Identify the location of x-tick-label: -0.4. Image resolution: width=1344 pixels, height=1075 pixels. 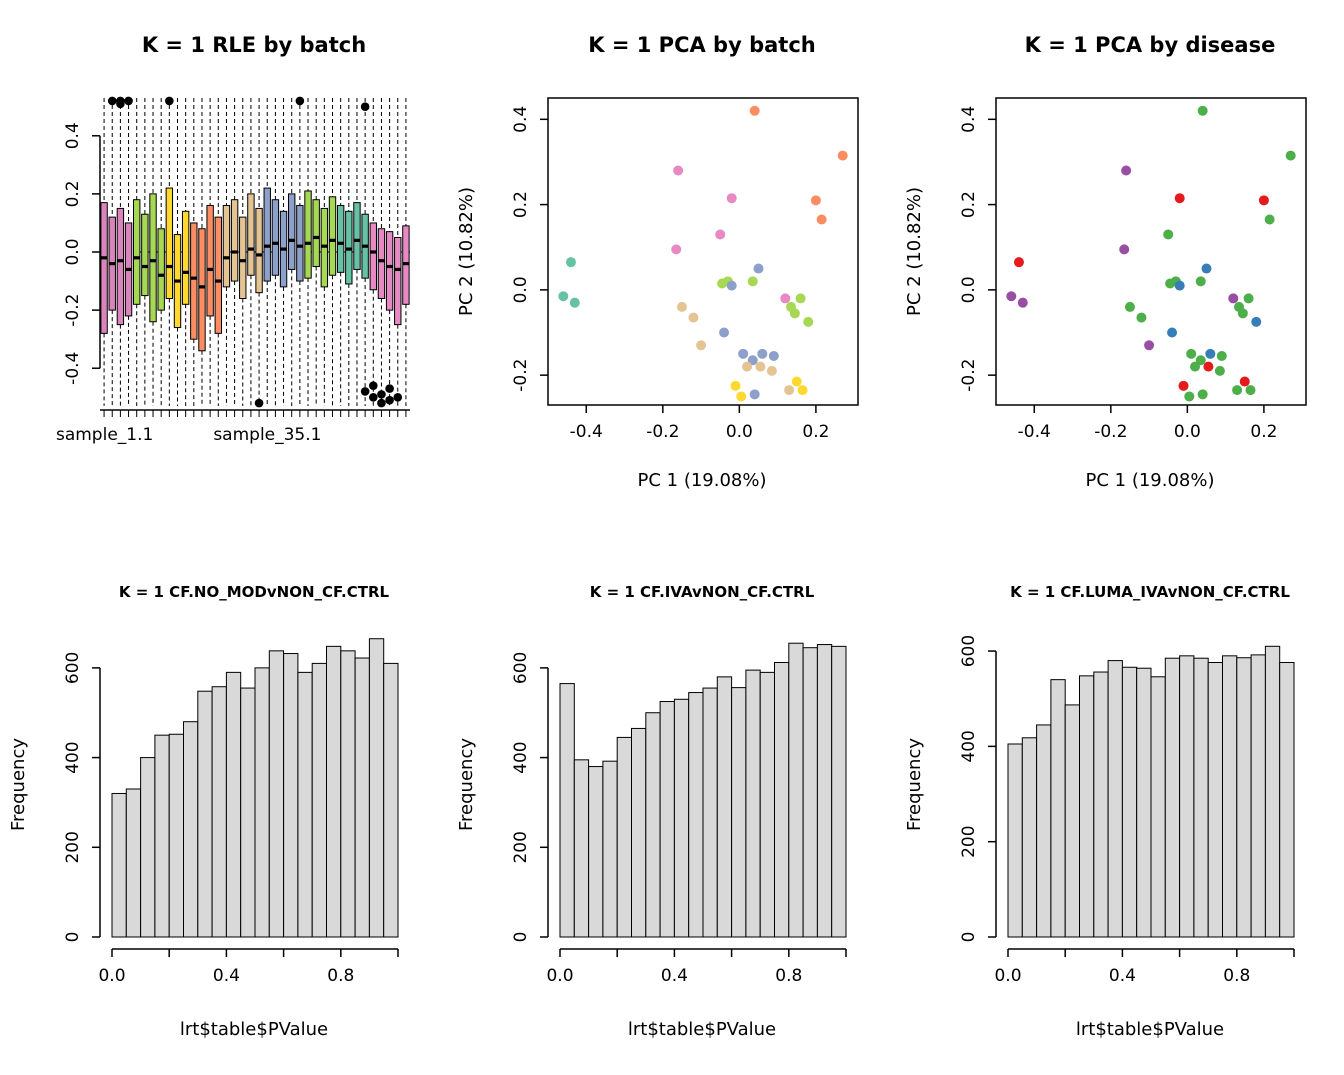
(586, 432).